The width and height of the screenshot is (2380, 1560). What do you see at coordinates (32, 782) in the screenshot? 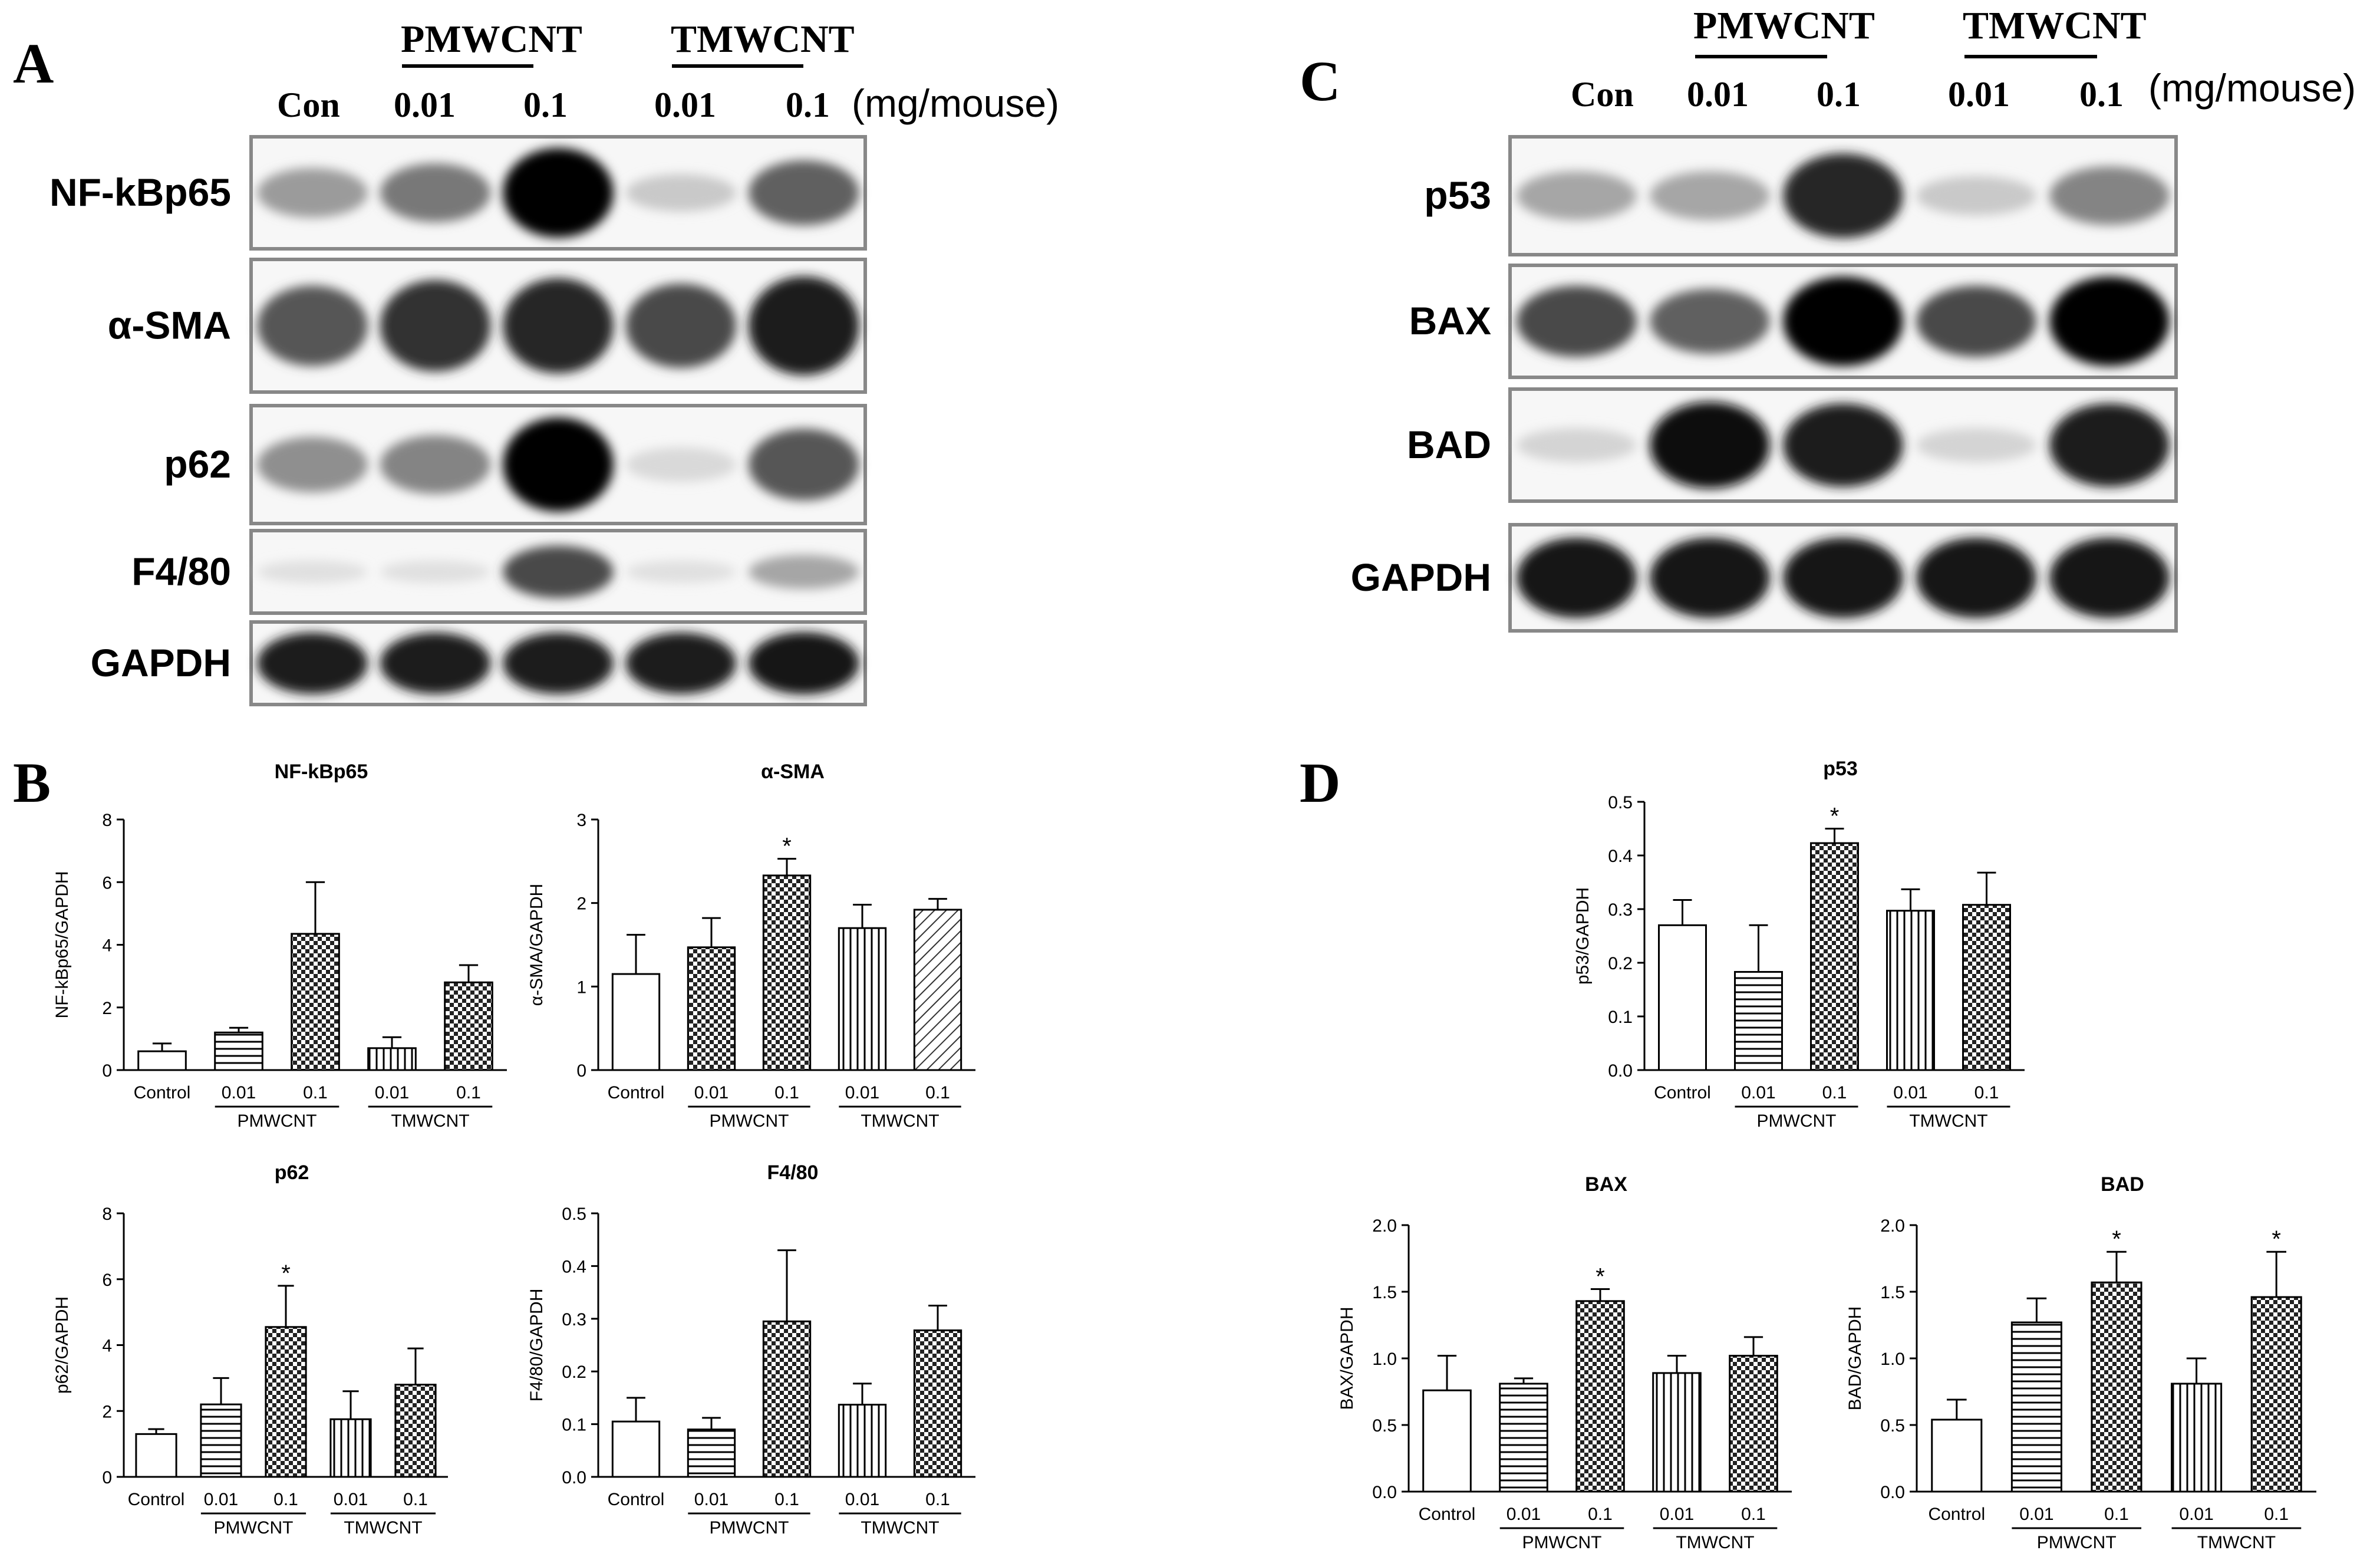
I see `panel-label-b: B` at bounding box center [32, 782].